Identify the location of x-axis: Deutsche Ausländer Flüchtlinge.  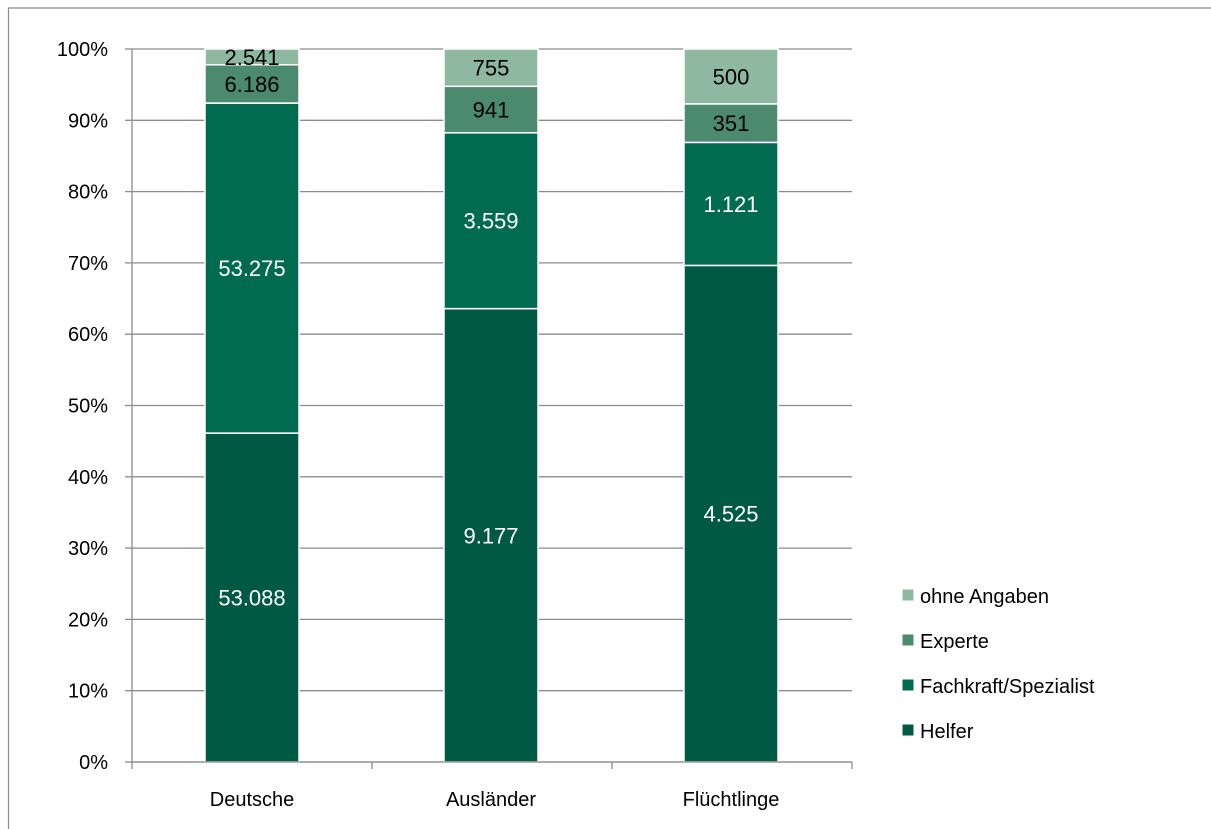
(492, 786).